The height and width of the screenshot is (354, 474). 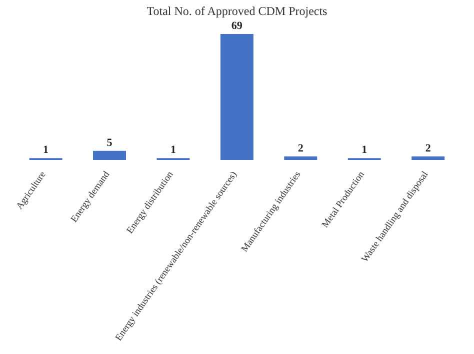 I want to click on chart-title: Total No. of Approved CDM Projects, so click(x=237, y=11).